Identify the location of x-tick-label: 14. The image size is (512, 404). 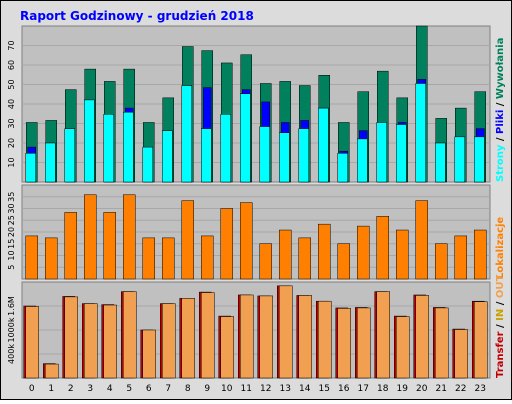
(305, 389).